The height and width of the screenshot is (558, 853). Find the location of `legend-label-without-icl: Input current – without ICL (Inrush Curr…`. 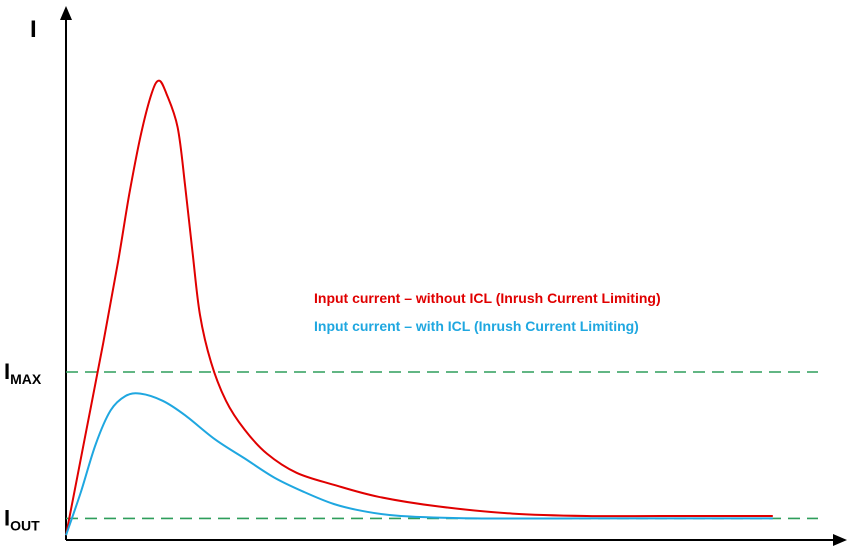

legend-label-without-icl: Input current – without ICL (Inrush Curr… is located at coordinates (487, 298).